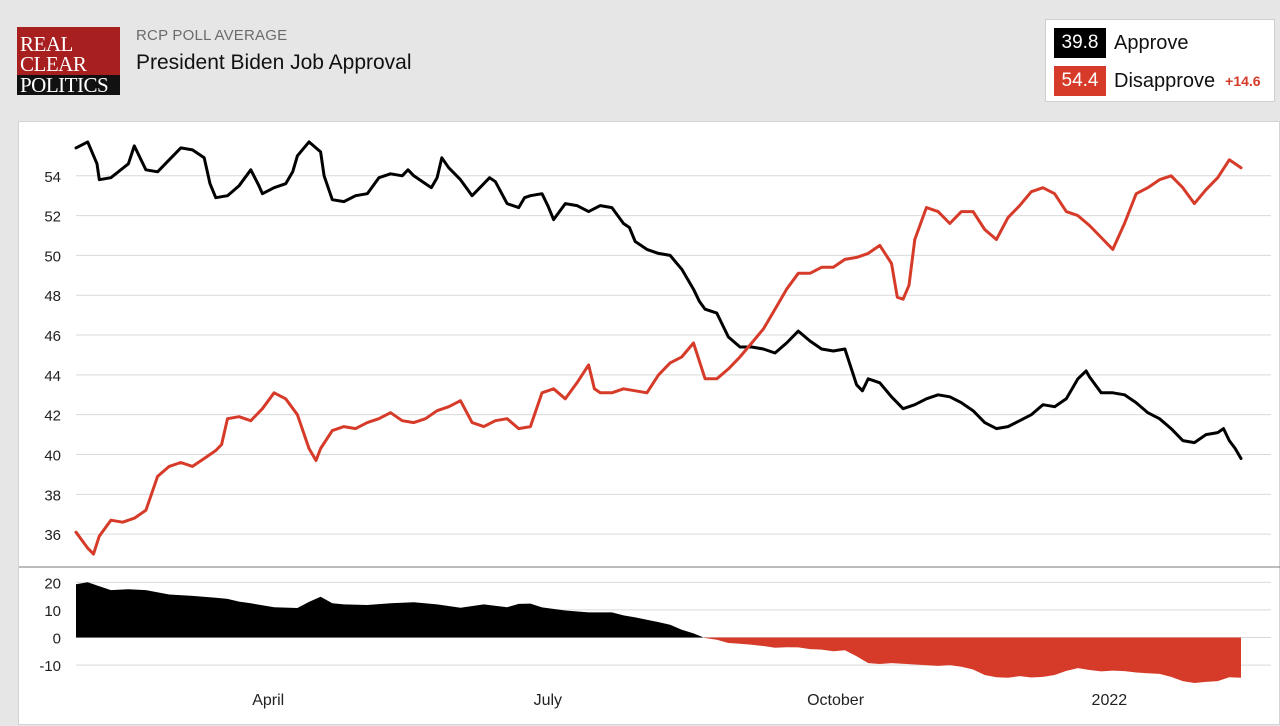  Describe the element at coordinates (1110, 700) in the screenshot. I see `x-tick-label: 2022` at that location.